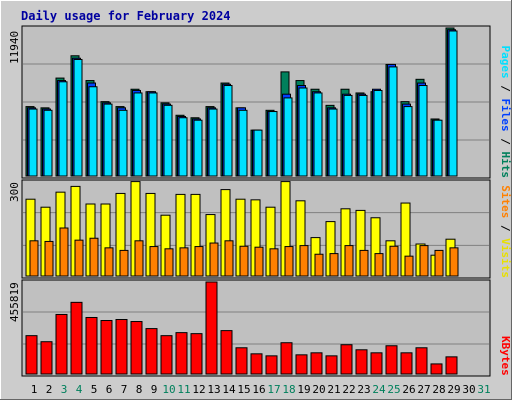  I want to click on x-tick-label: 17, so click(273, 389).